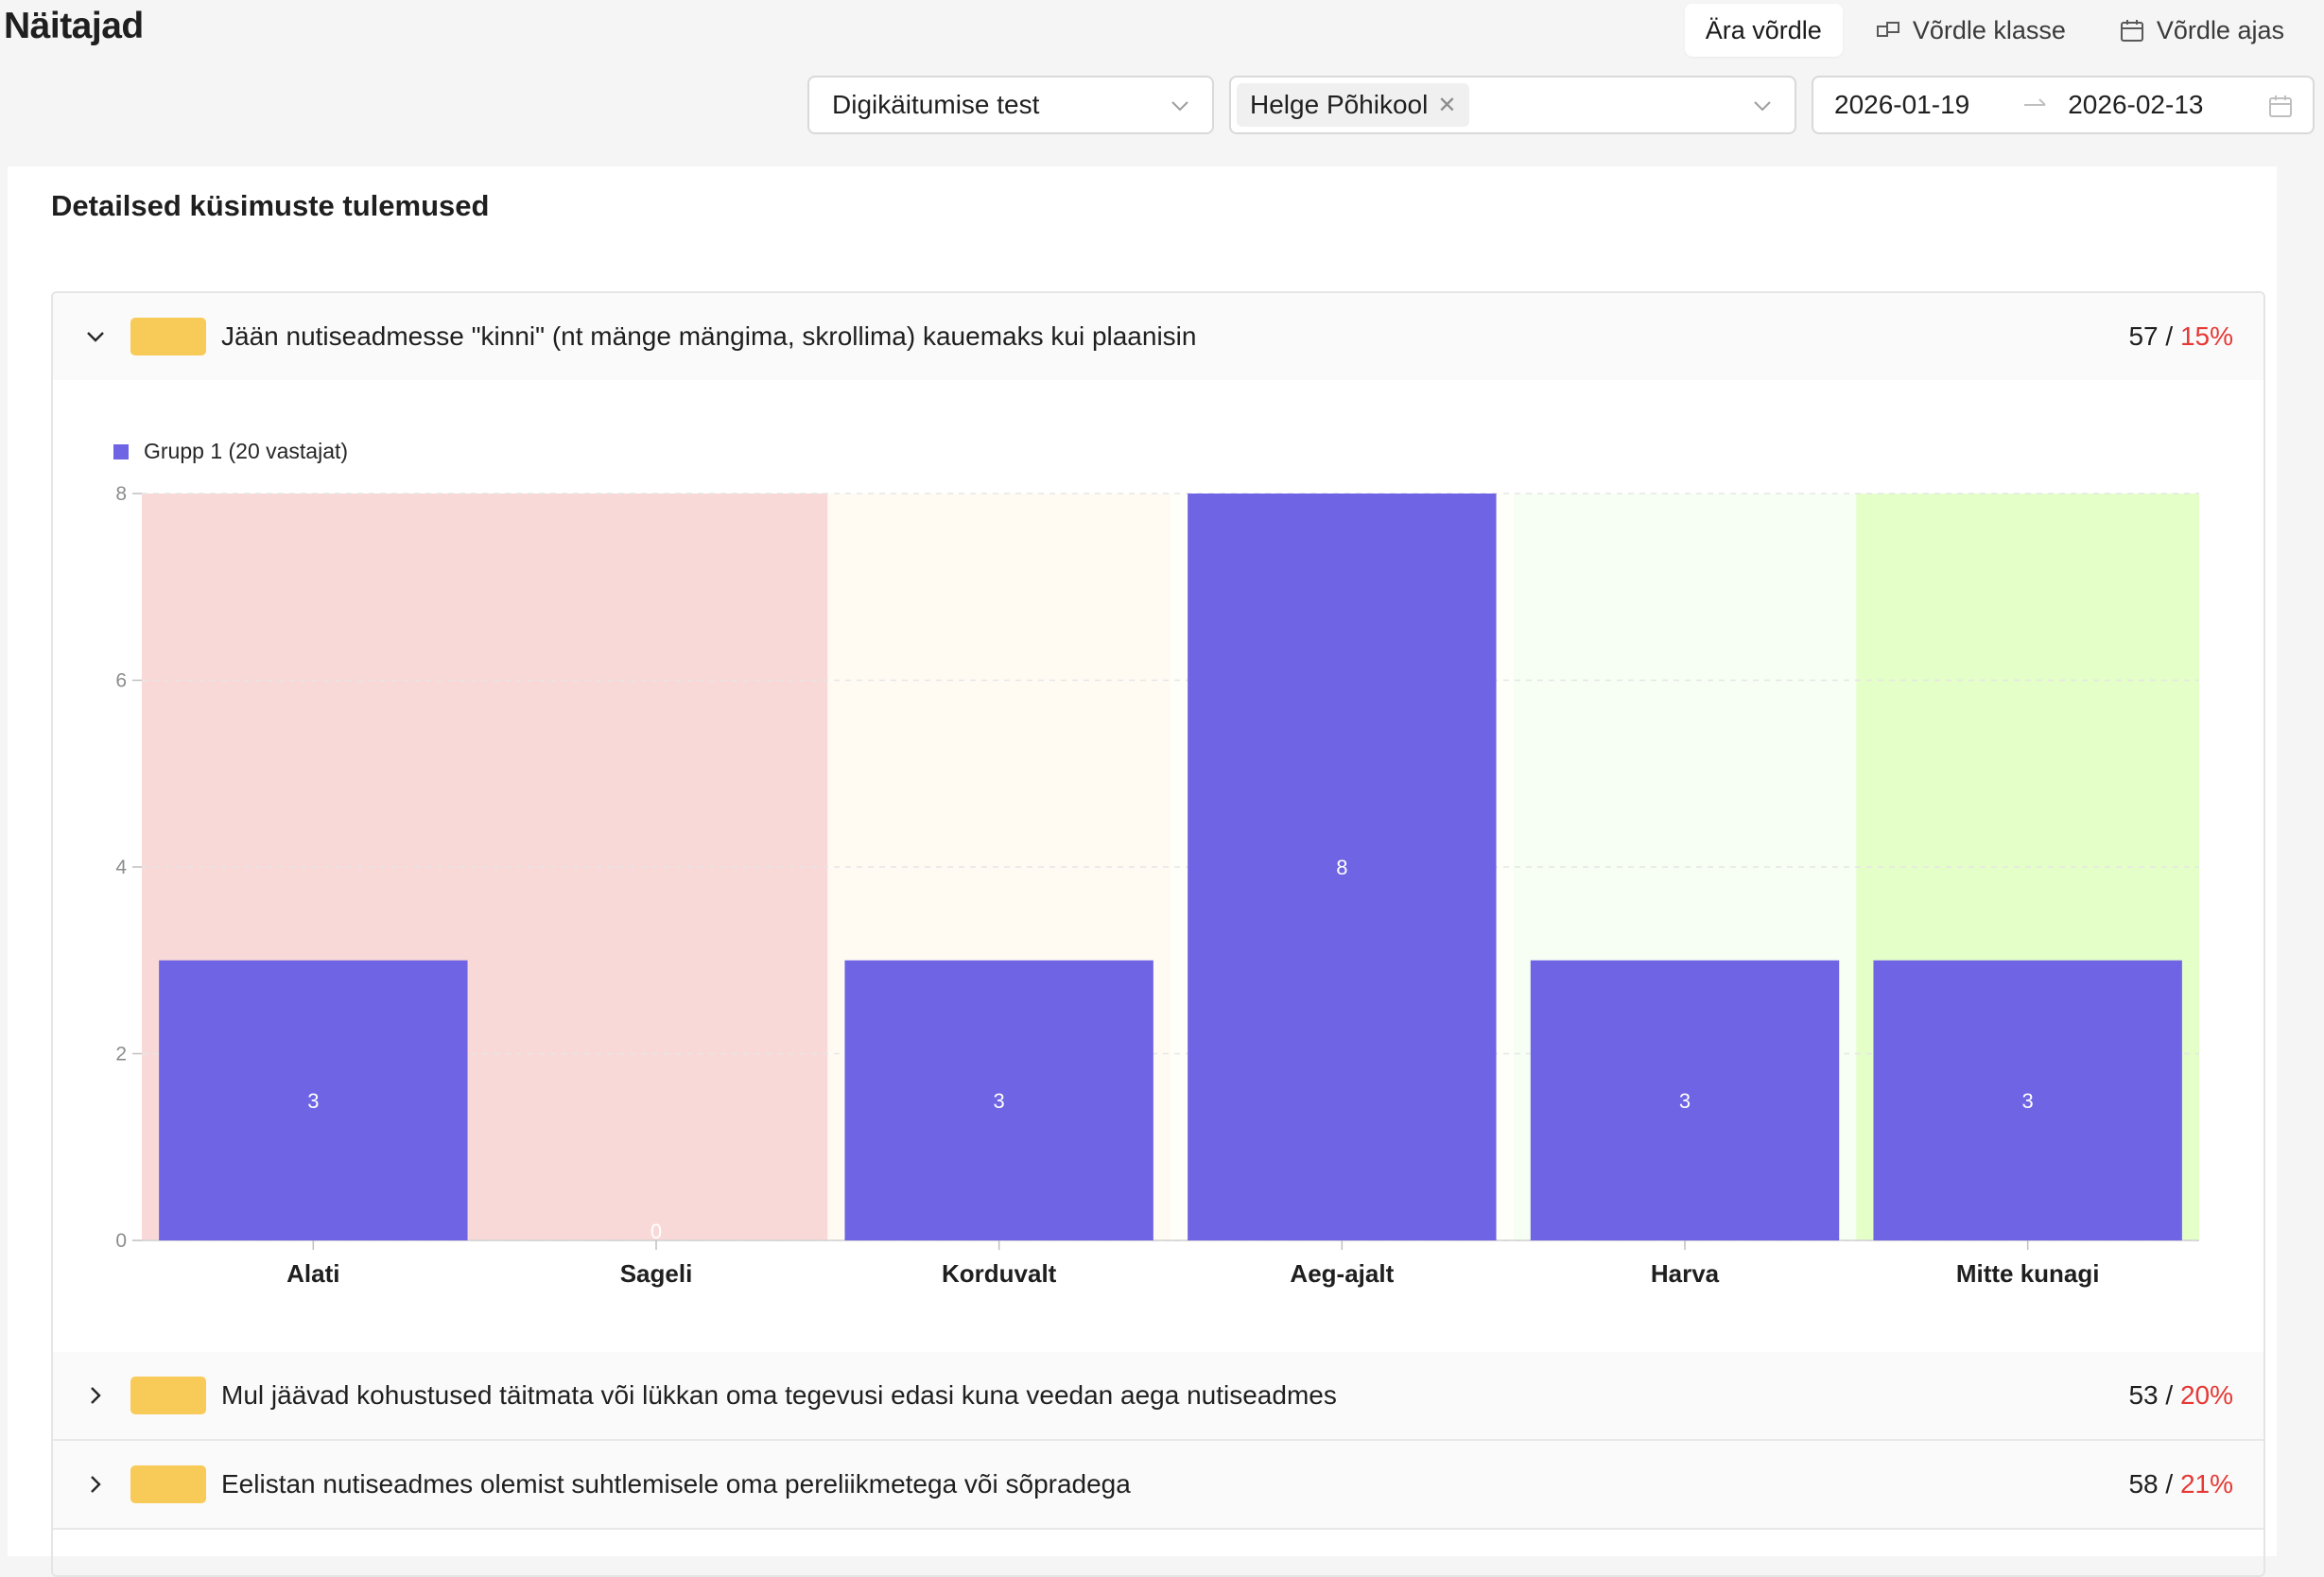 This screenshot has width=2324, height=1577. I want to click on compare-time-label: Võrdle ajas, so click(2220, 30).